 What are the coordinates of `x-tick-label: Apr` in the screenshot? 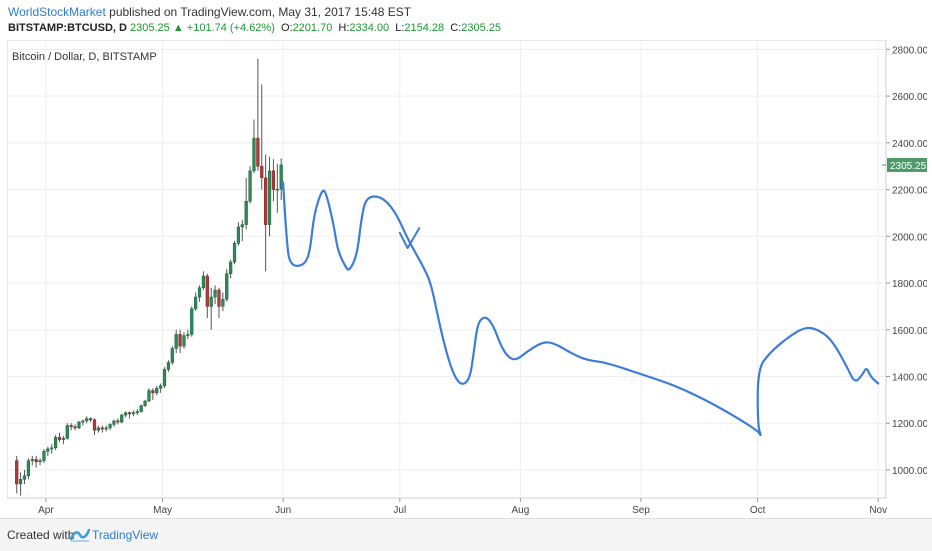 It's located at (46, 510).